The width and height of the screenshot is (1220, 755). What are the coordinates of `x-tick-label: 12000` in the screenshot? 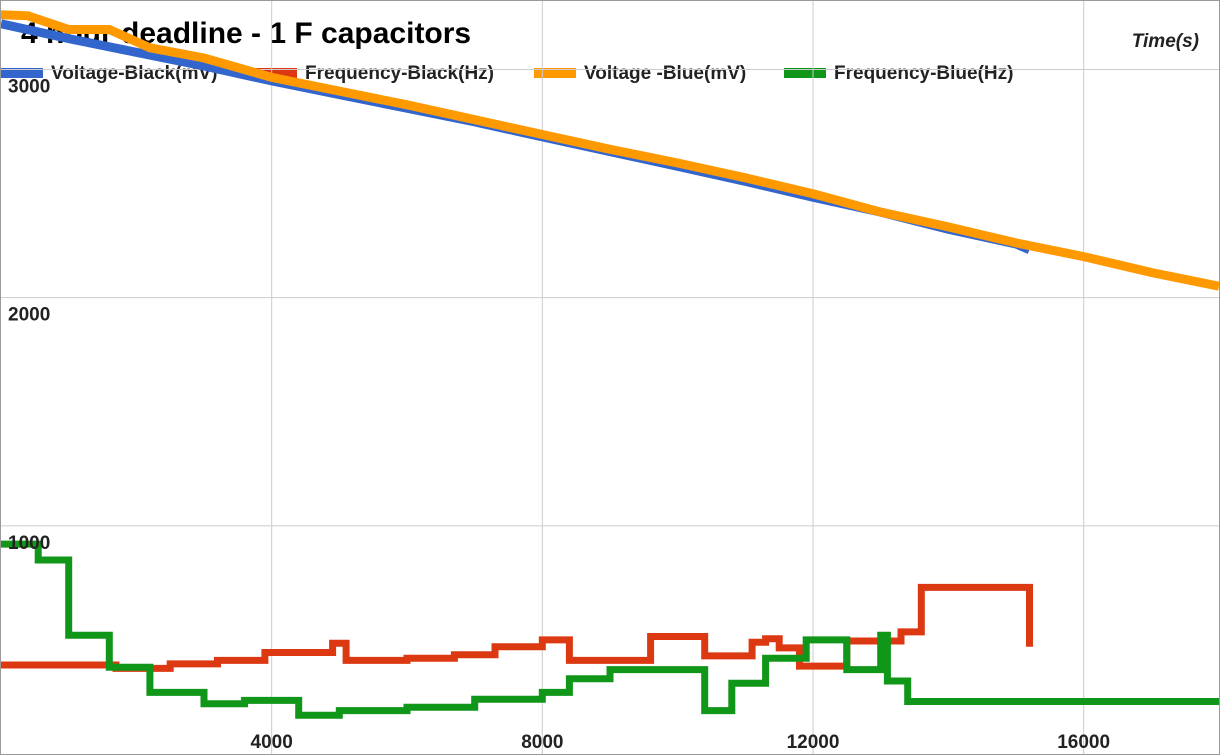 It's located at (813, 742).